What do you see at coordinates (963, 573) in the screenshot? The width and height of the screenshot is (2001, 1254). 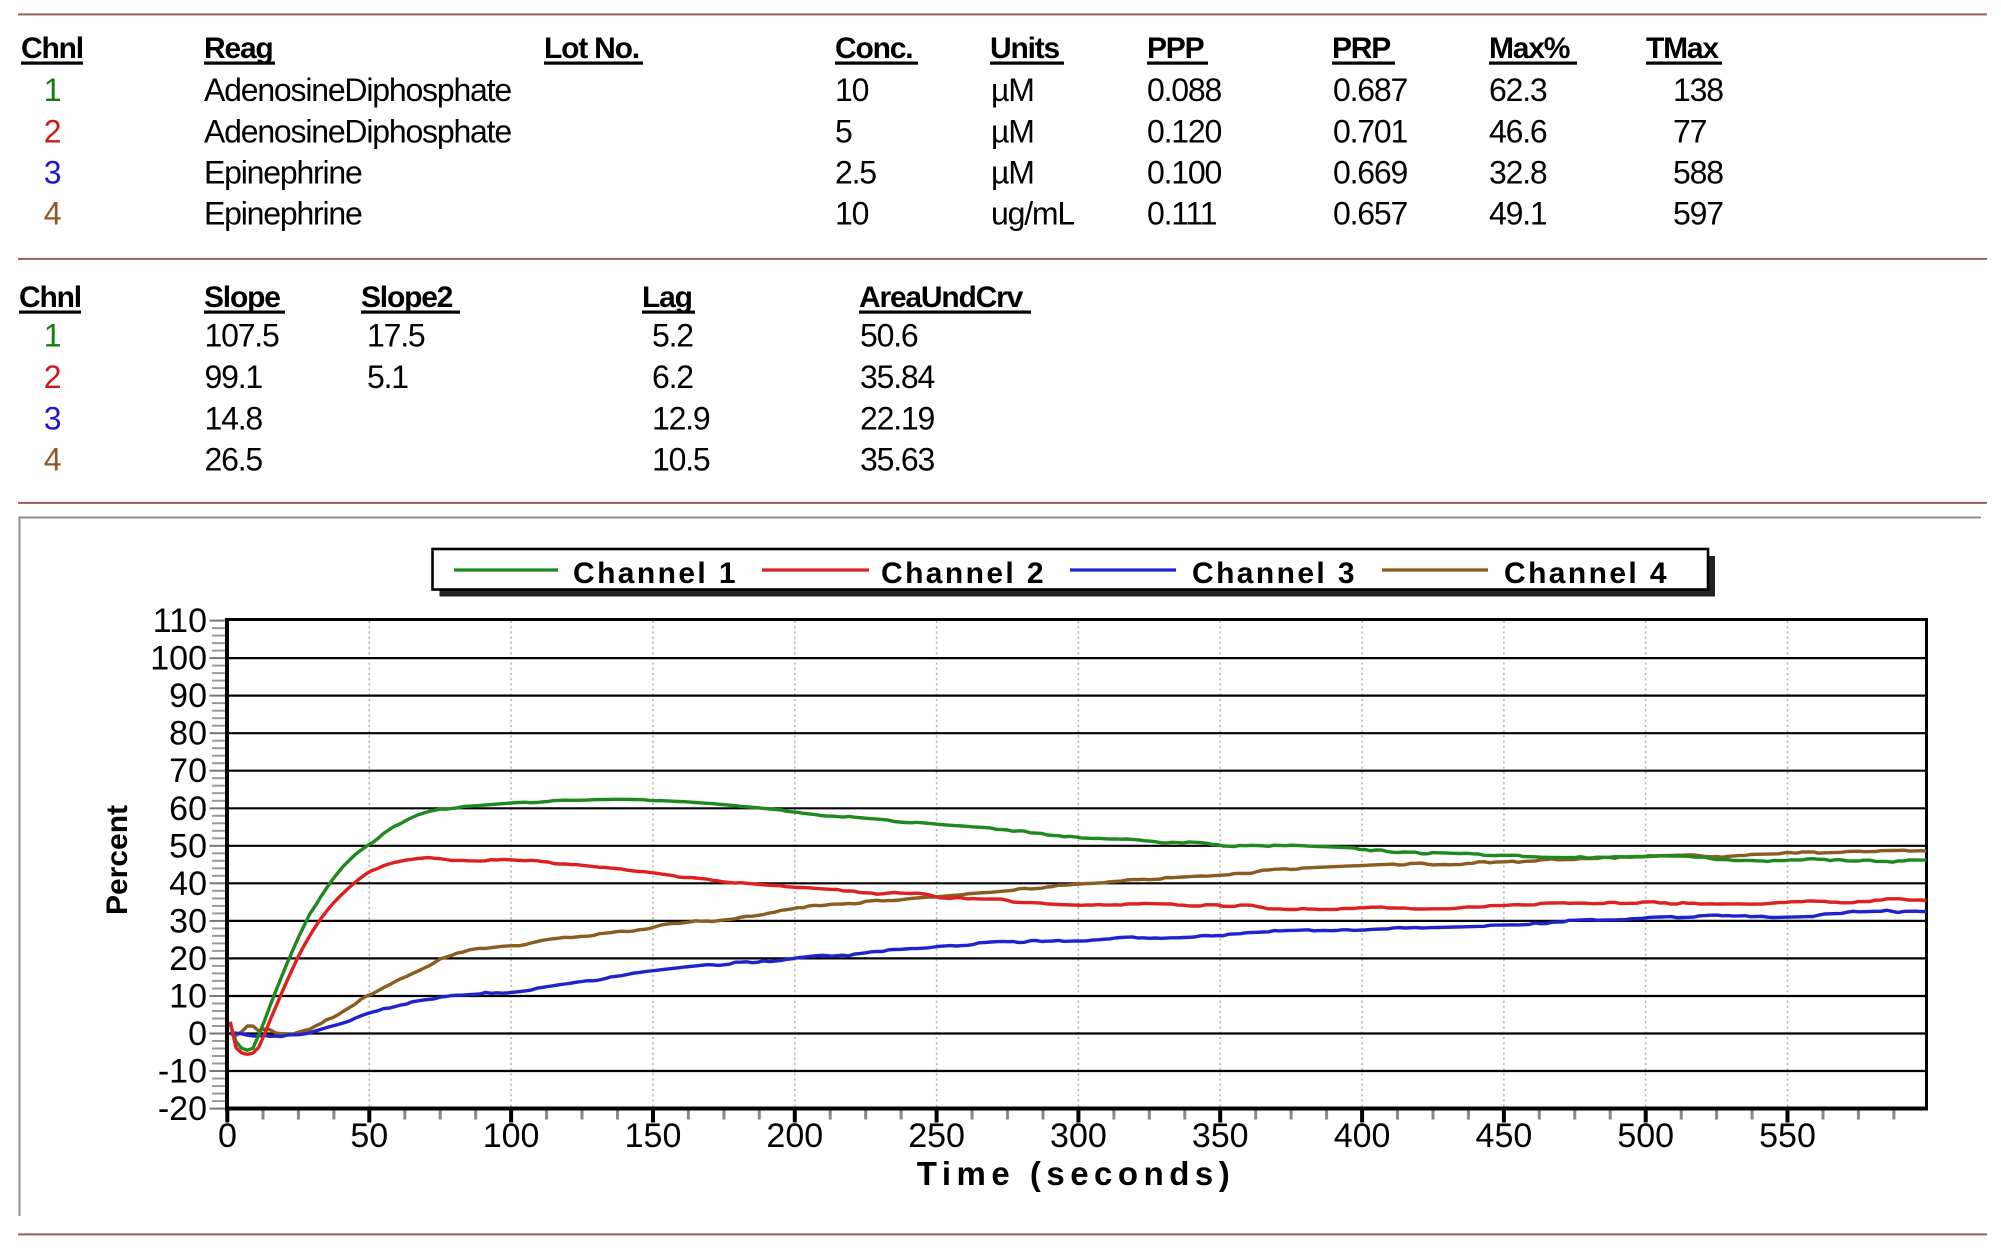 I see `svg-text: Channel 2` at bounding box center [963, 573].